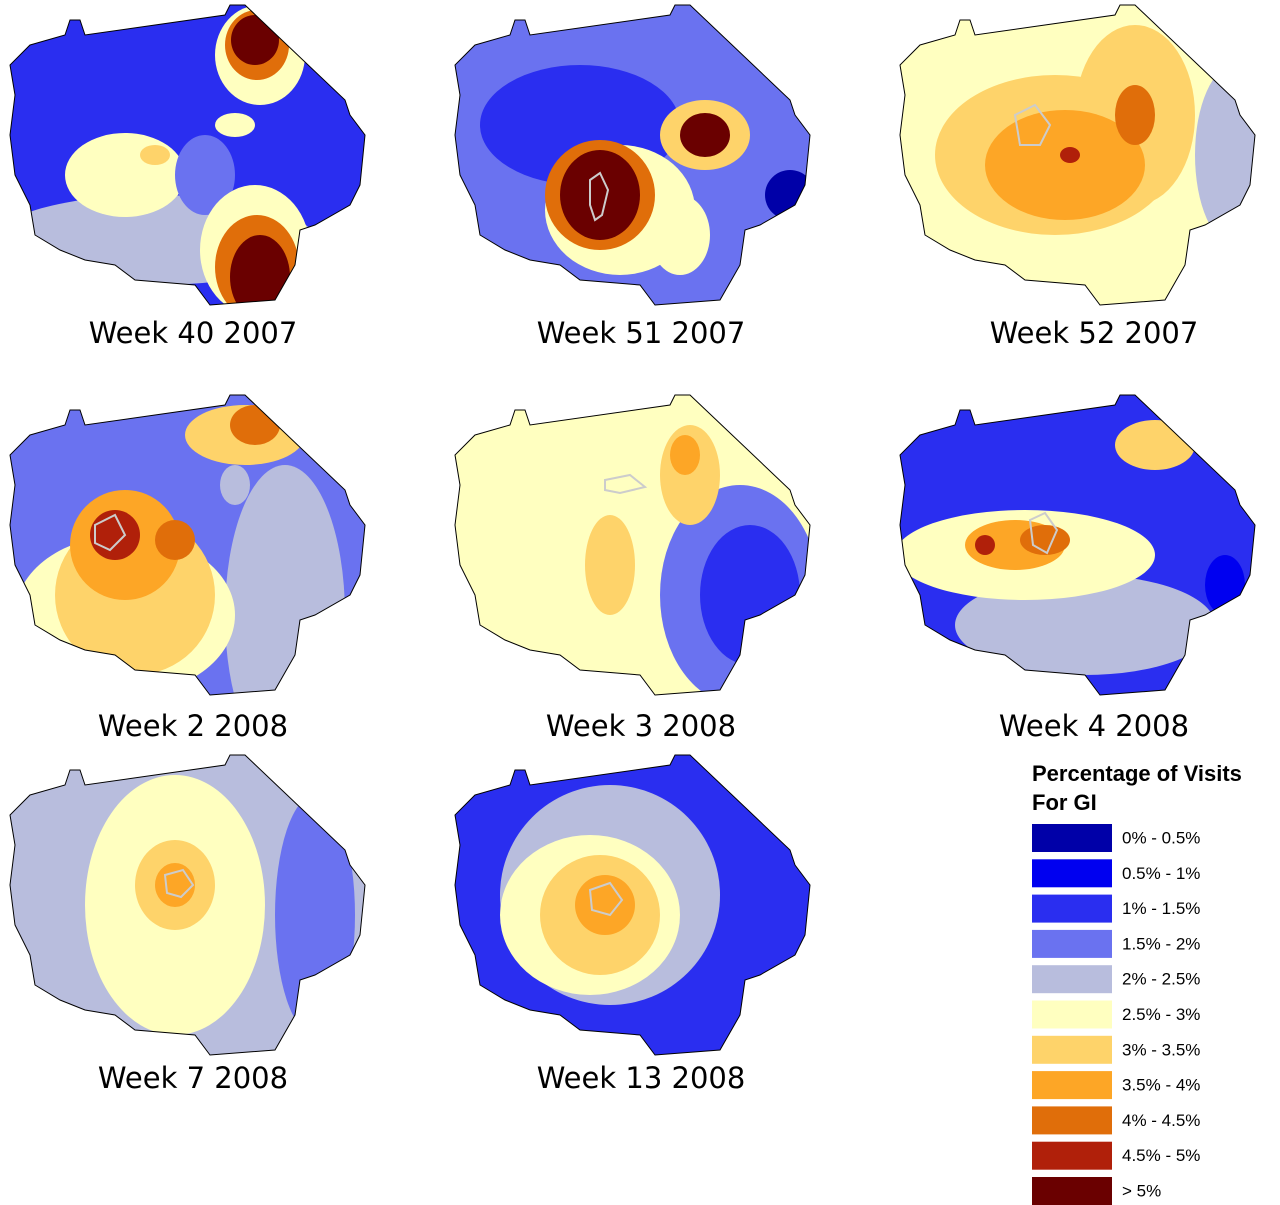  What do you see at coordinates (1064, 802) in the screenshot?
I see `legend-title: For GI` at bounding box center [1064, 802].